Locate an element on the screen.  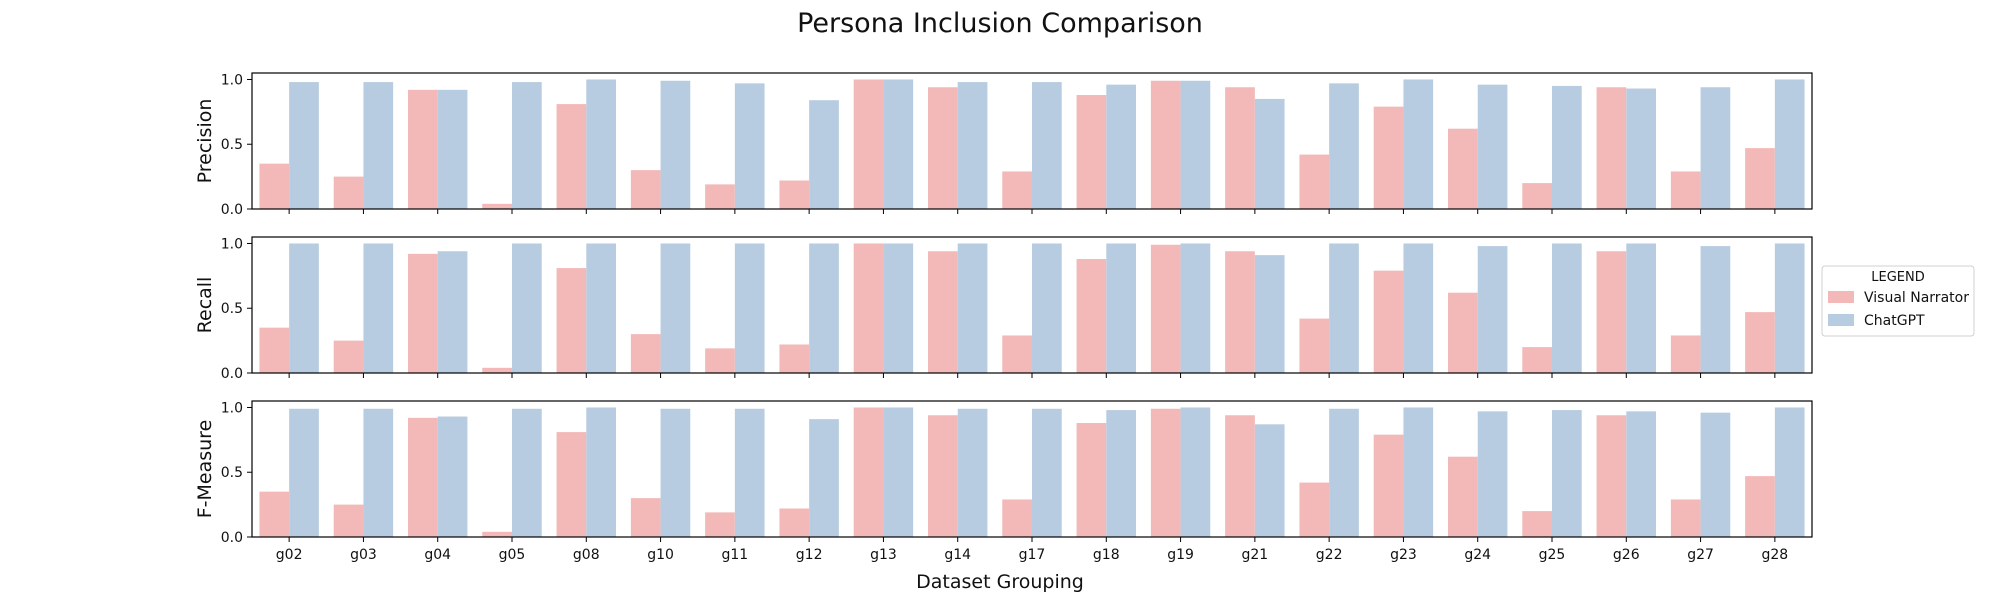
bar-precision-visual-narrator-g26 is located at coordinates (1611, 148).